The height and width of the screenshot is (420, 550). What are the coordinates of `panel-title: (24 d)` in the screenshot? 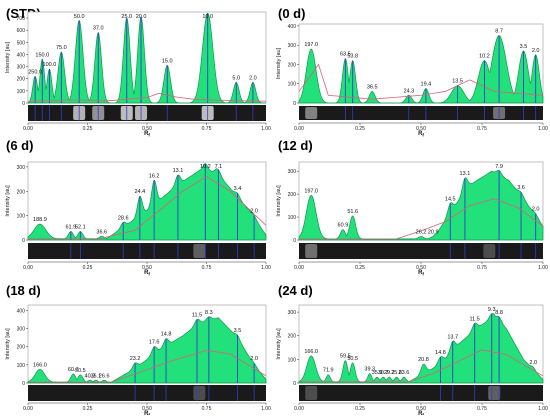 It's located at (295, 290).